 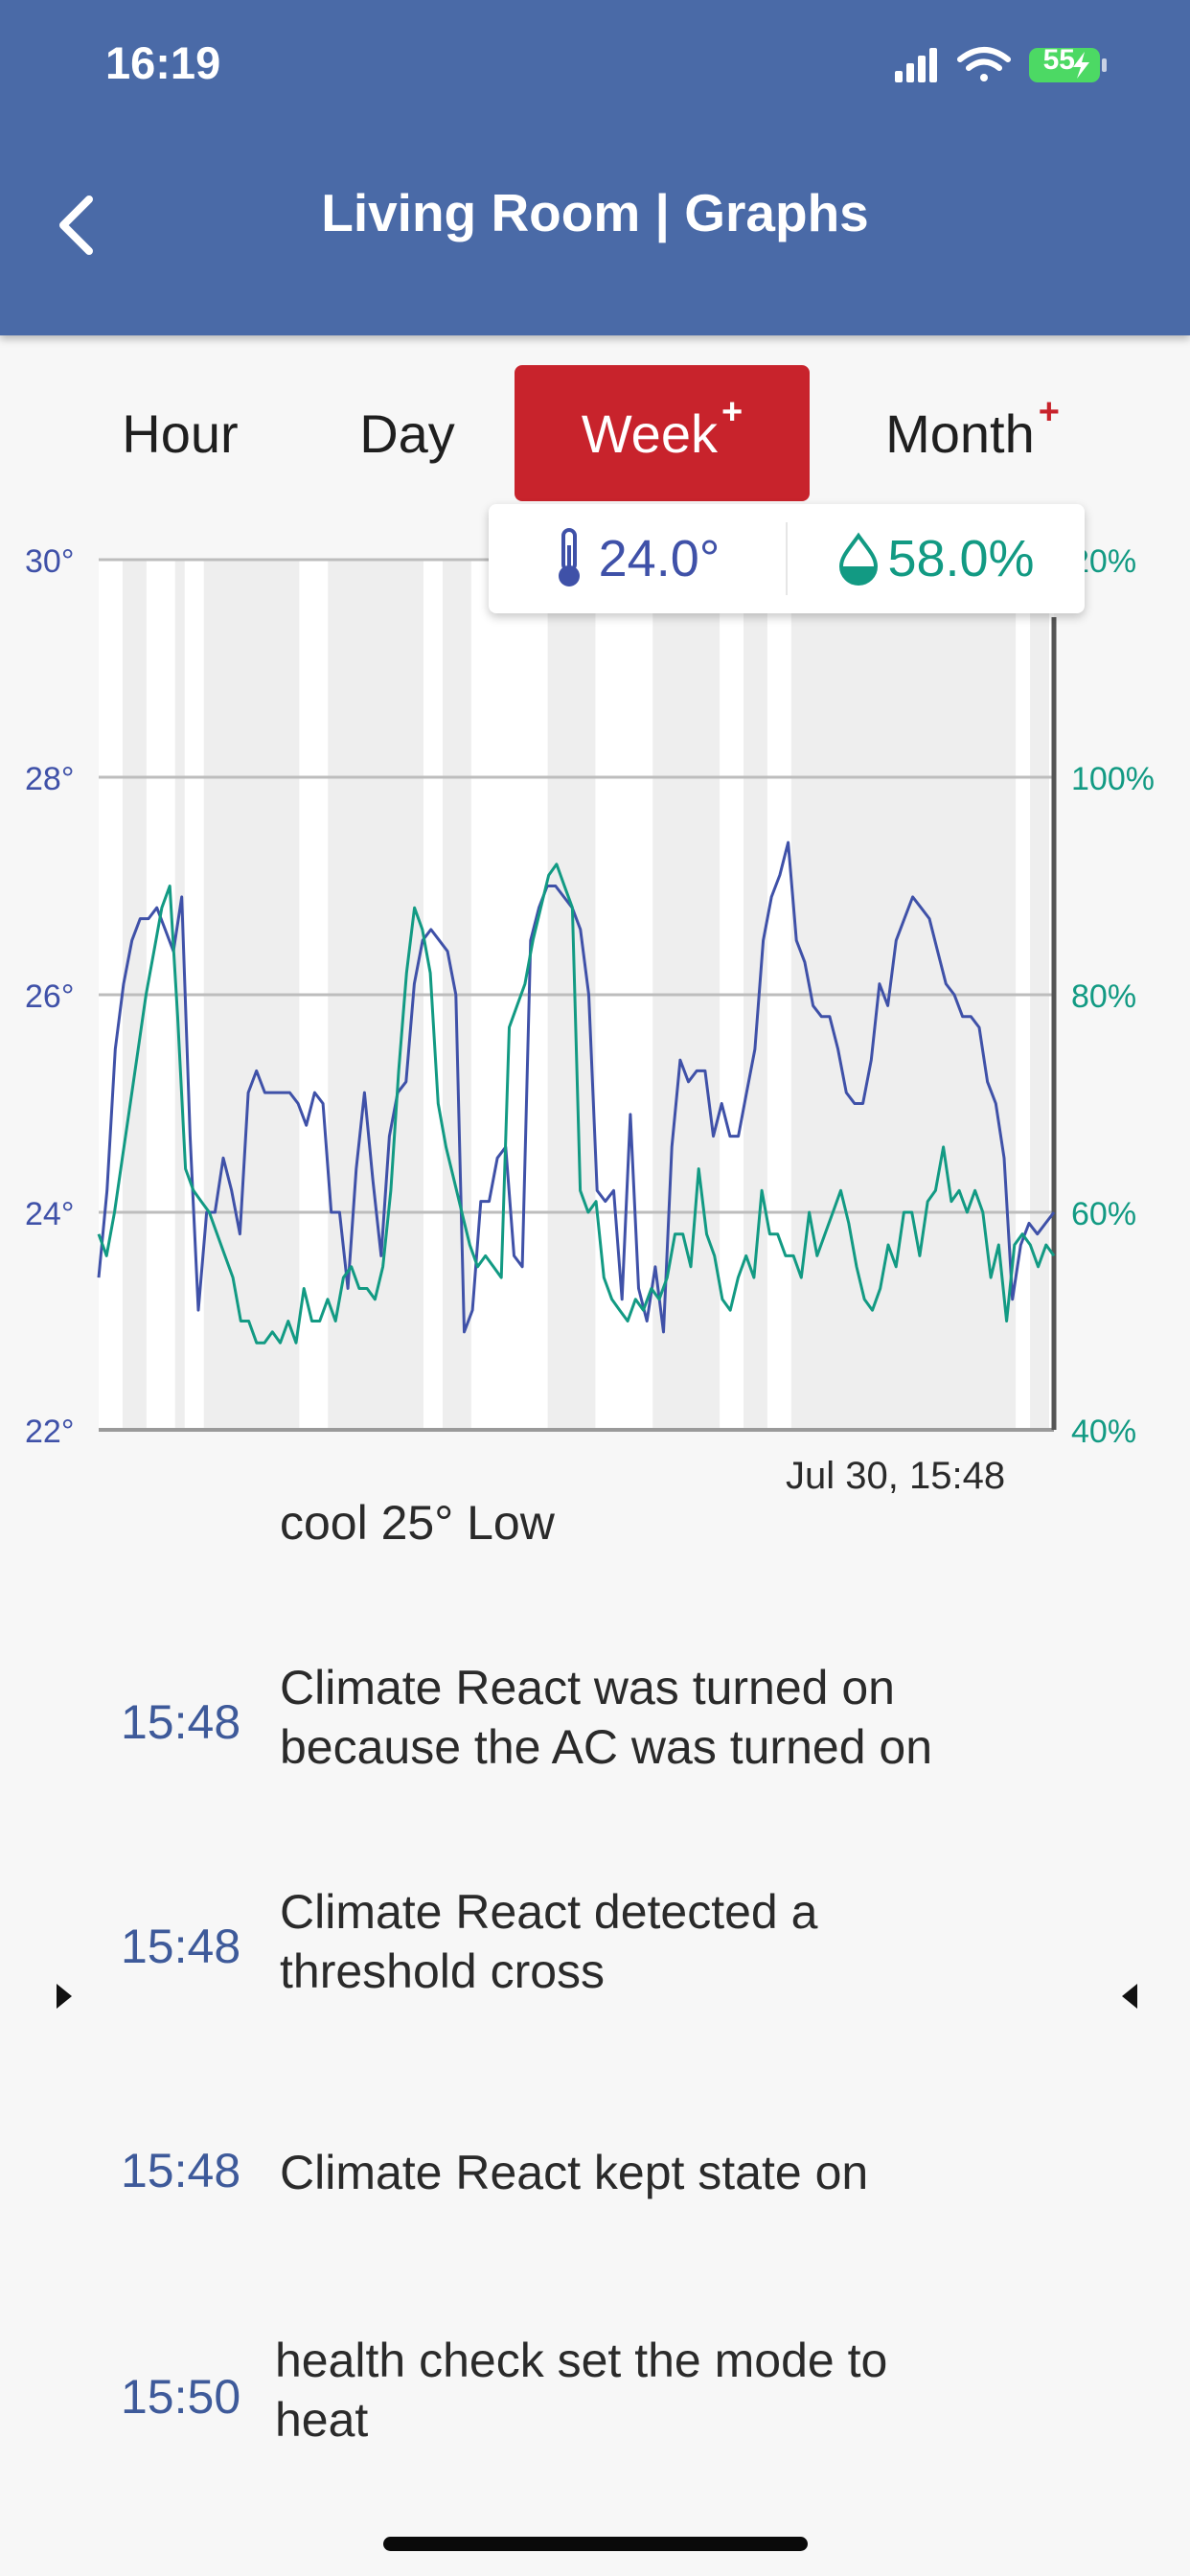 What do you see at coordinates (1103, 1432) in the screenshot?
I see `right-axis-tick-label: 40%` at bounding box center [1103, 1432].